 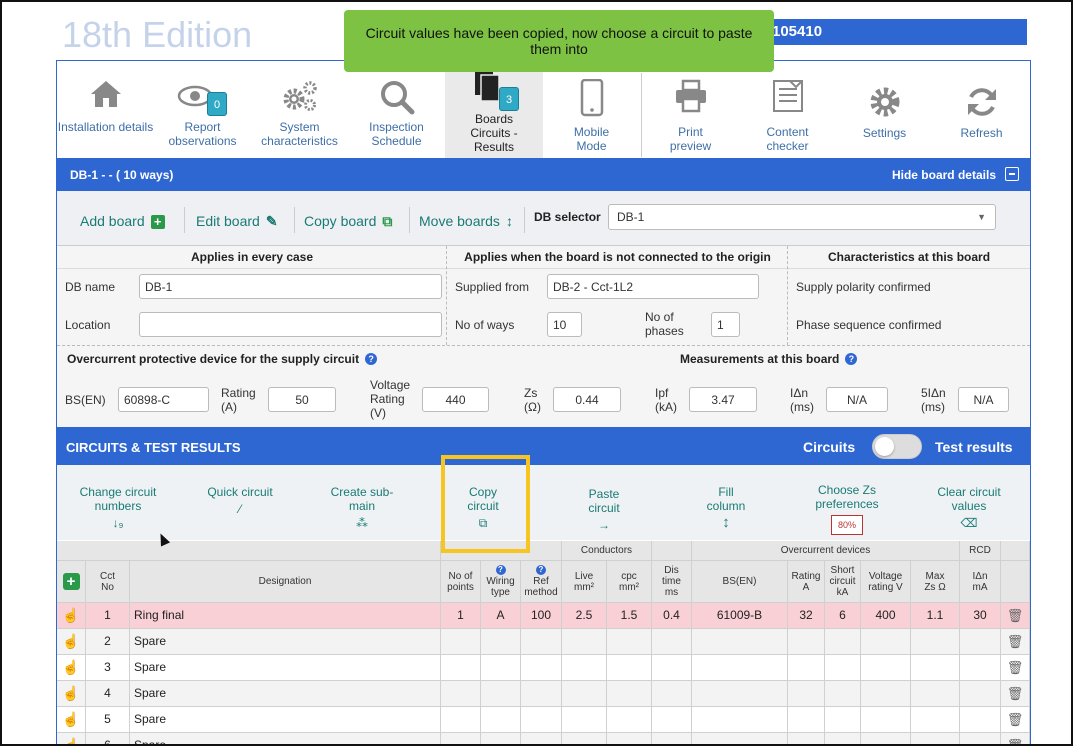 What do you see at coordinates (237, 221) in the screenshot?
I see `edit-board-button: Edit board ✎` at bounding box center [237, 221].